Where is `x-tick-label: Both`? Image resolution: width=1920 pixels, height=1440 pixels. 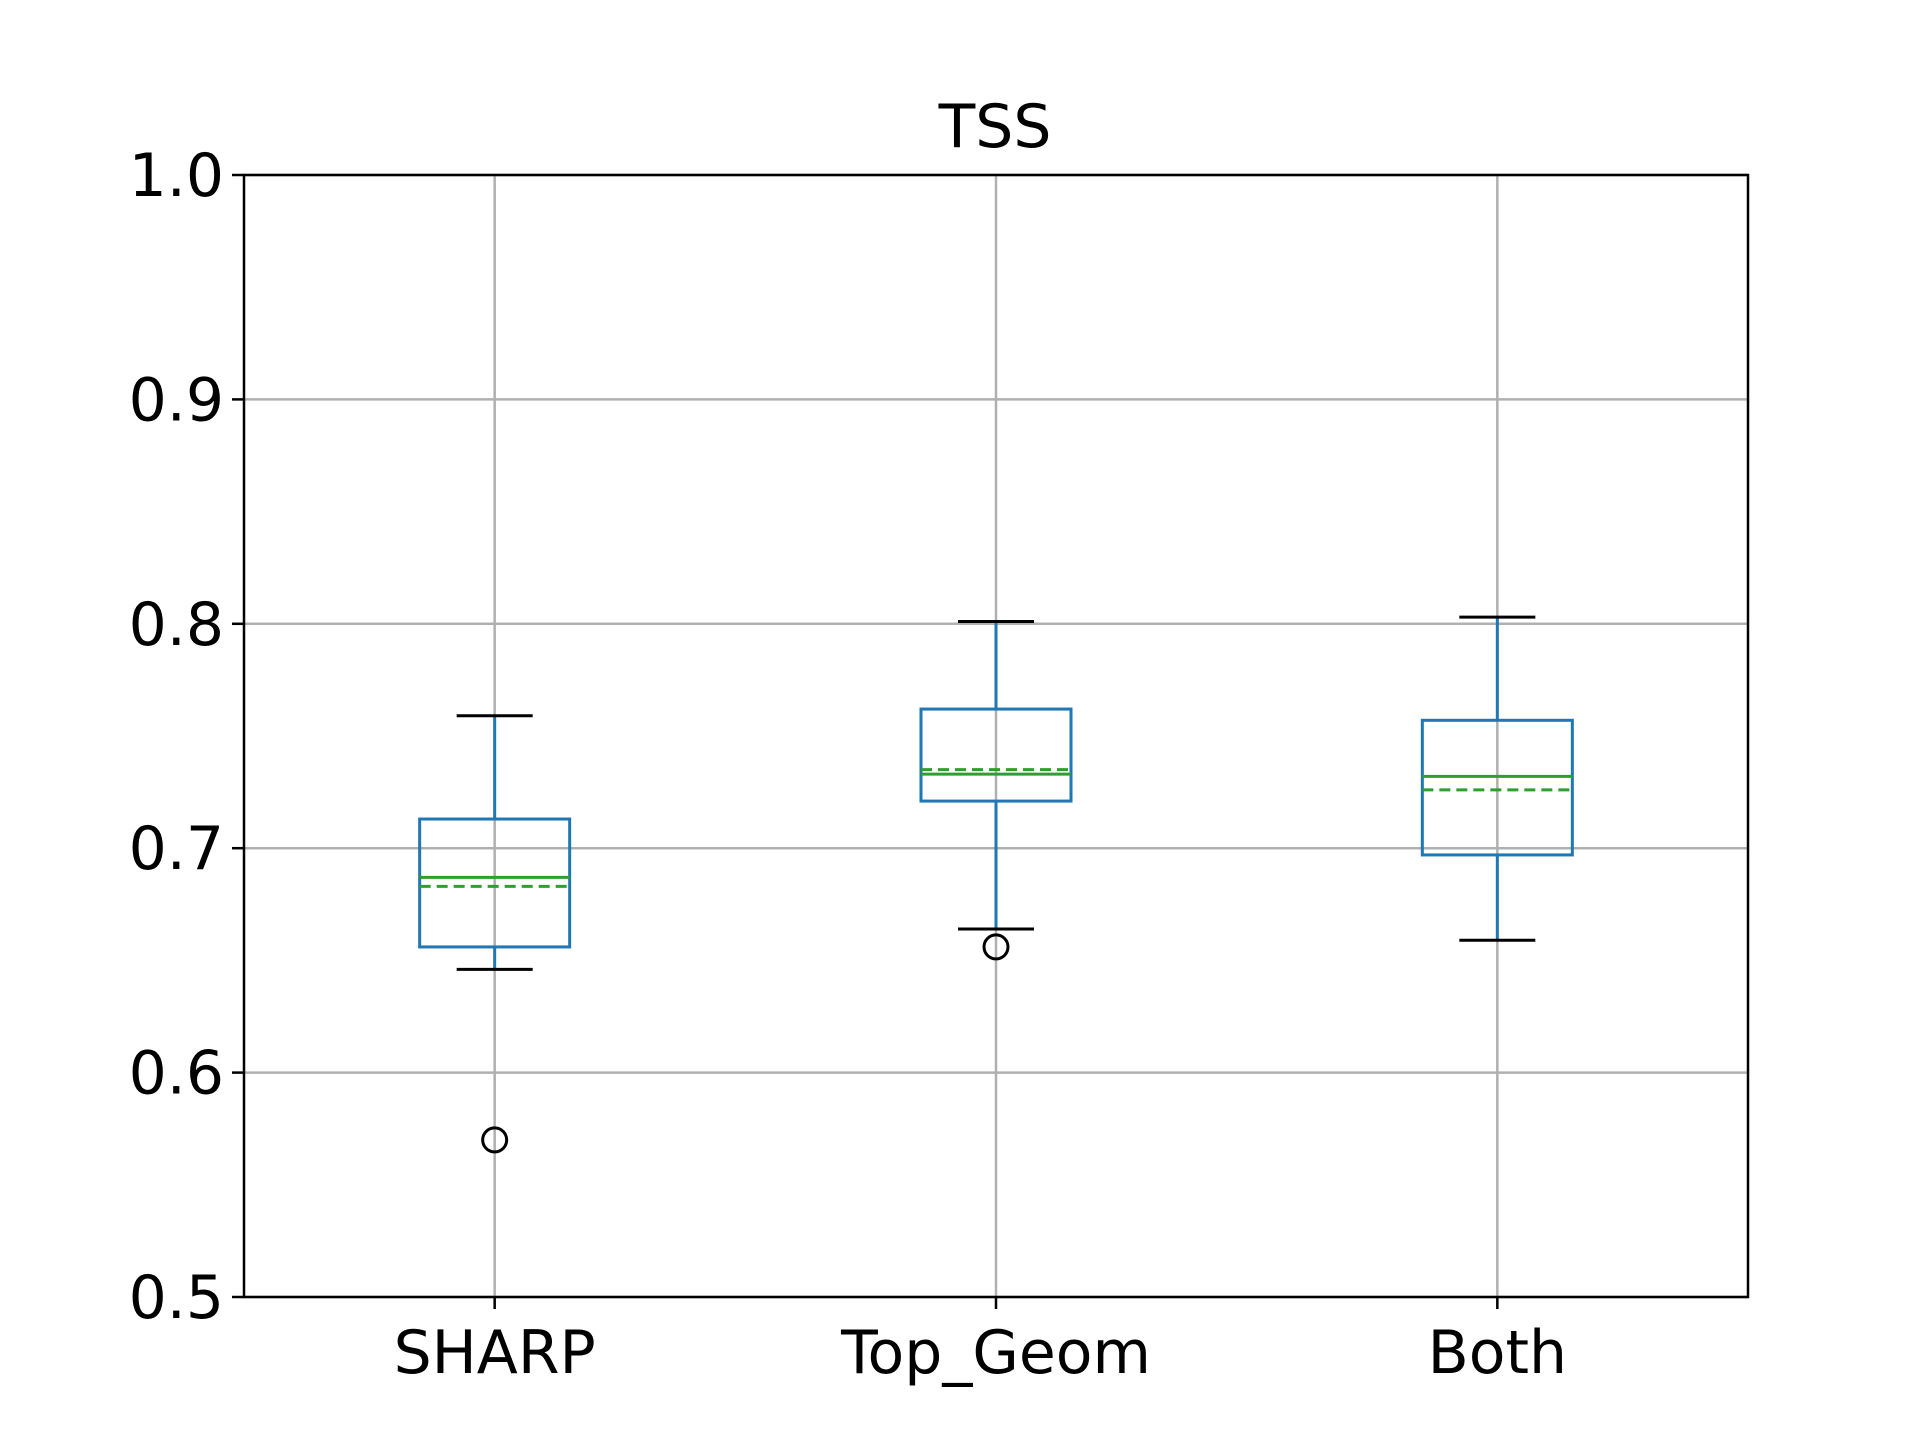 x-tick-label: Both is located at coordinates (1497, 1353).